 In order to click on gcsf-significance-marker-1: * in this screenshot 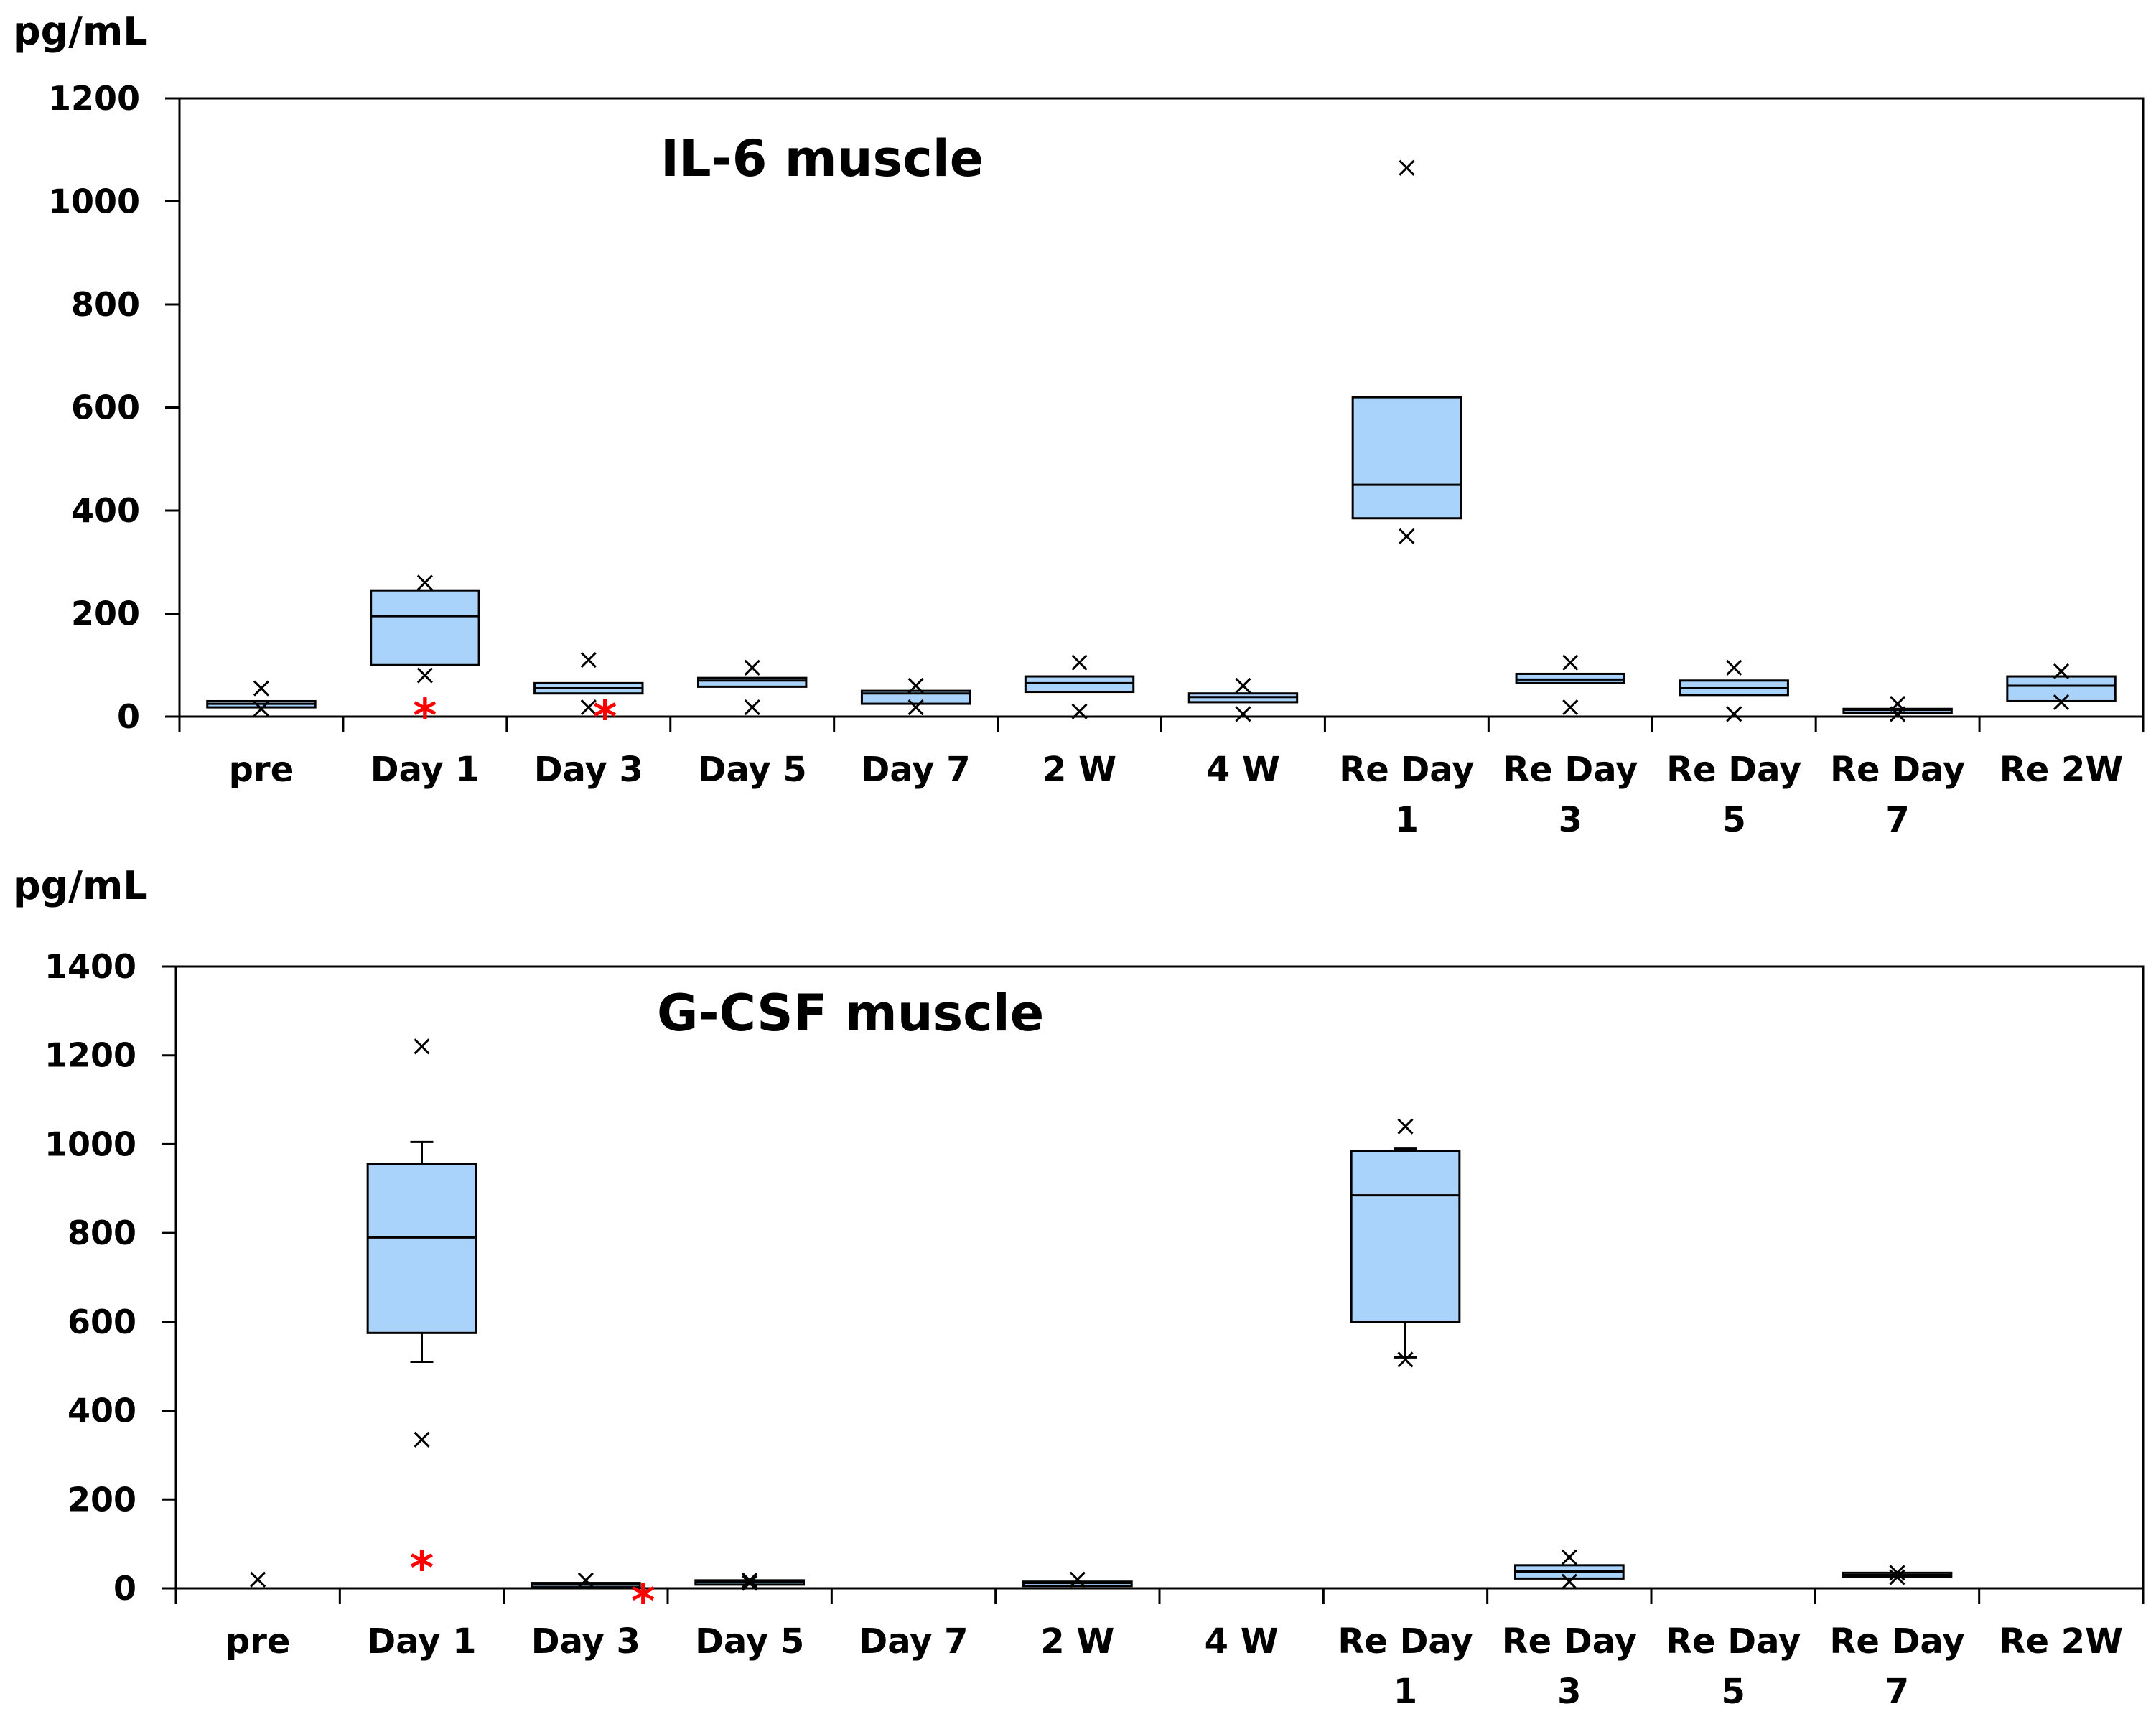, I will do `click(643, 1602)`.